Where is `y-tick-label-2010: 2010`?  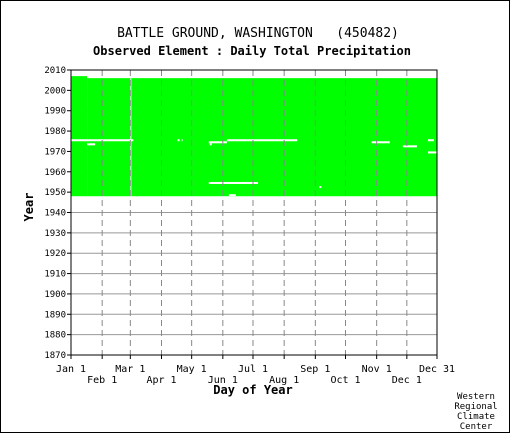 y-tick-label-2010: 2010 is located at coordinates (55, 71).